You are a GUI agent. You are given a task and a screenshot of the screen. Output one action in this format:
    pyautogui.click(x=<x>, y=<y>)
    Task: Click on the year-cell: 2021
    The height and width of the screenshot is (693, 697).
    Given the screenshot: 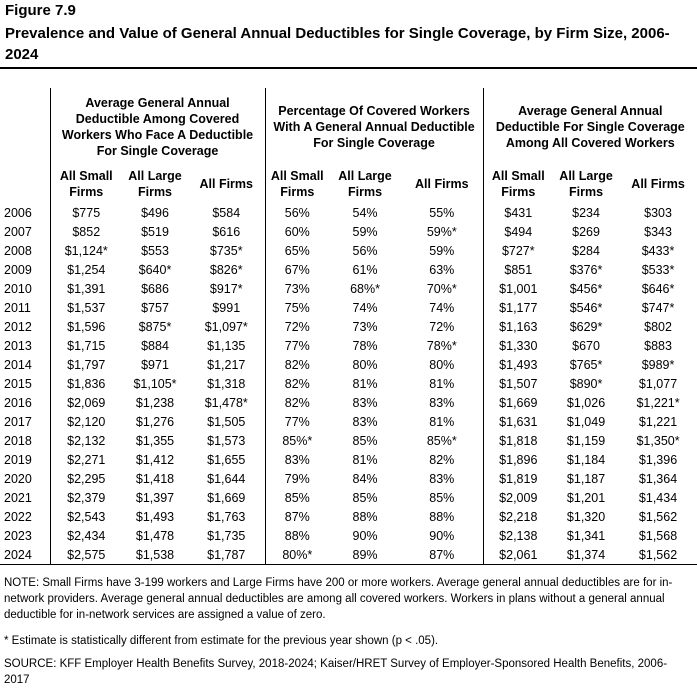 What is the action you would take?
    pyautogui.click(x=18, y=497)
    